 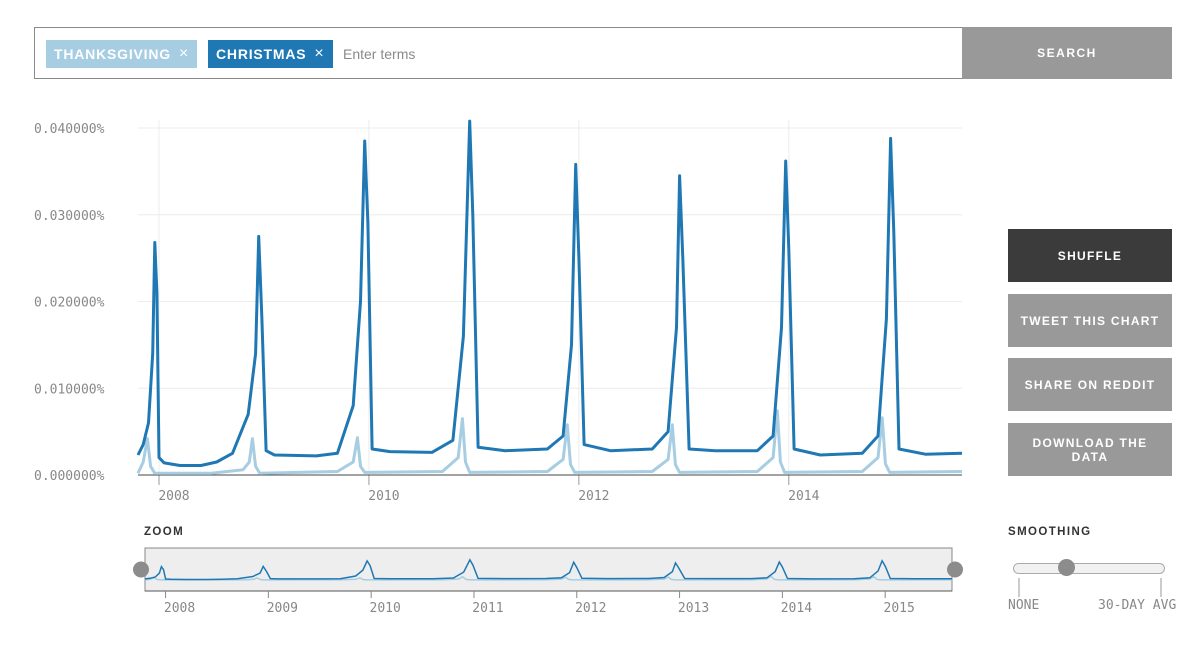 What do you see at coordinates (1090, 320) in the screenshot?
I see `tweet-chart-button: TWEET THIS CHART` at bounding box center [1090, 320].